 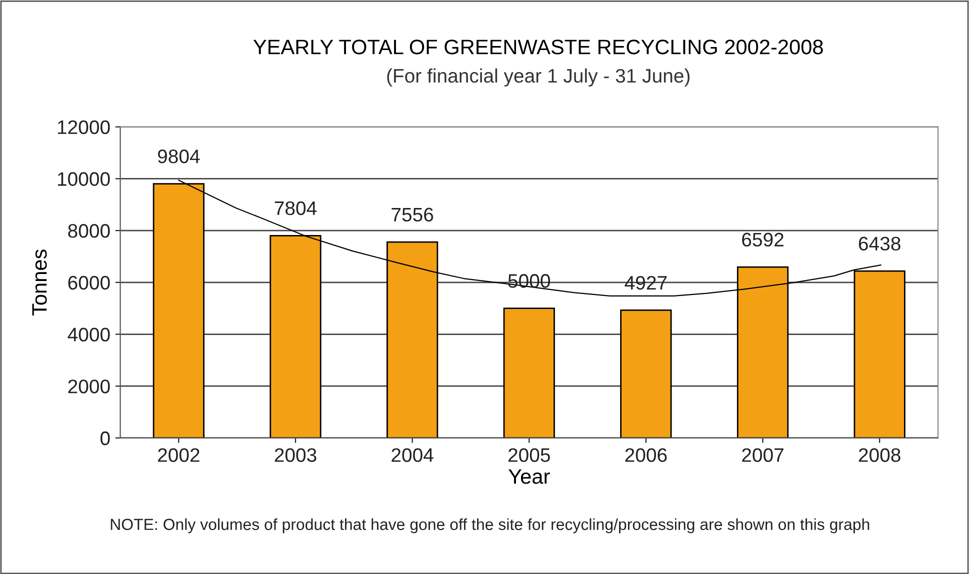 What do you see at coordinates (89, 335) in the screenshot?
I see `y-tick-label: 4000` at bounding box center [89, 335].